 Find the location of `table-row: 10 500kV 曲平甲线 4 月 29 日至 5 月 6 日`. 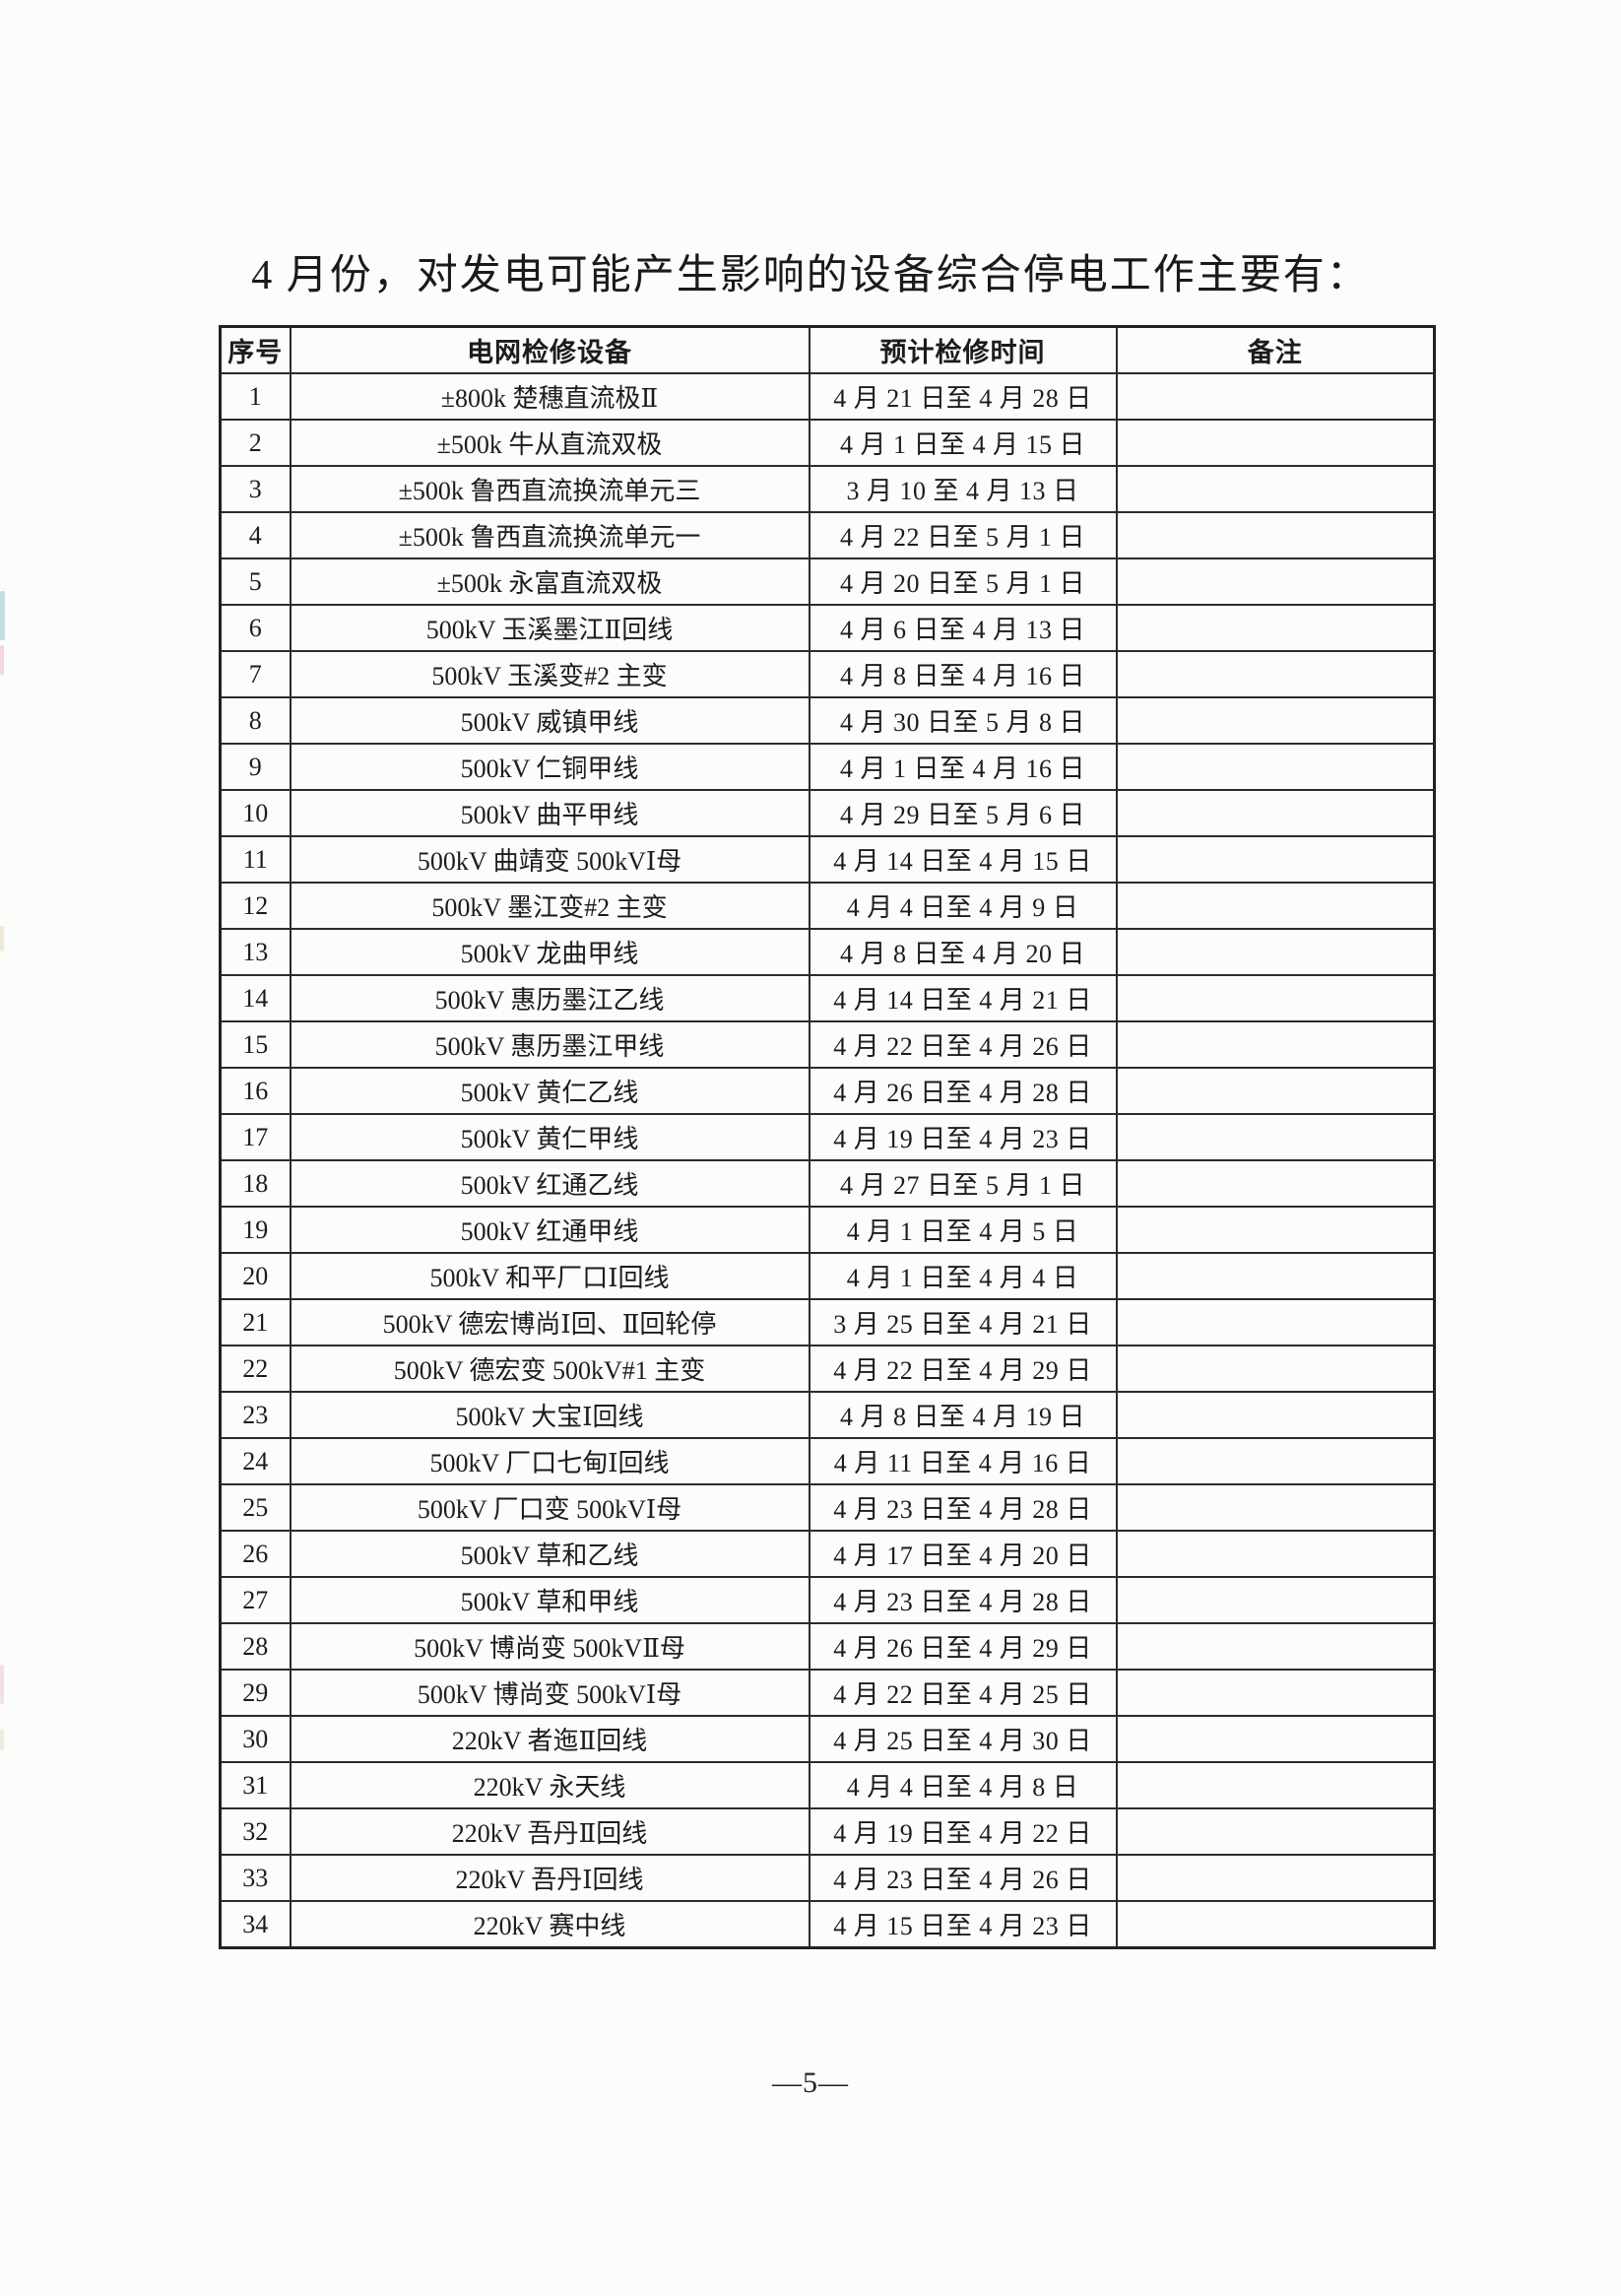

table-row: 10 500kV 曲平甲线 4 月 29 日至 5 月 6 日 is located at coordinates (828, 813).